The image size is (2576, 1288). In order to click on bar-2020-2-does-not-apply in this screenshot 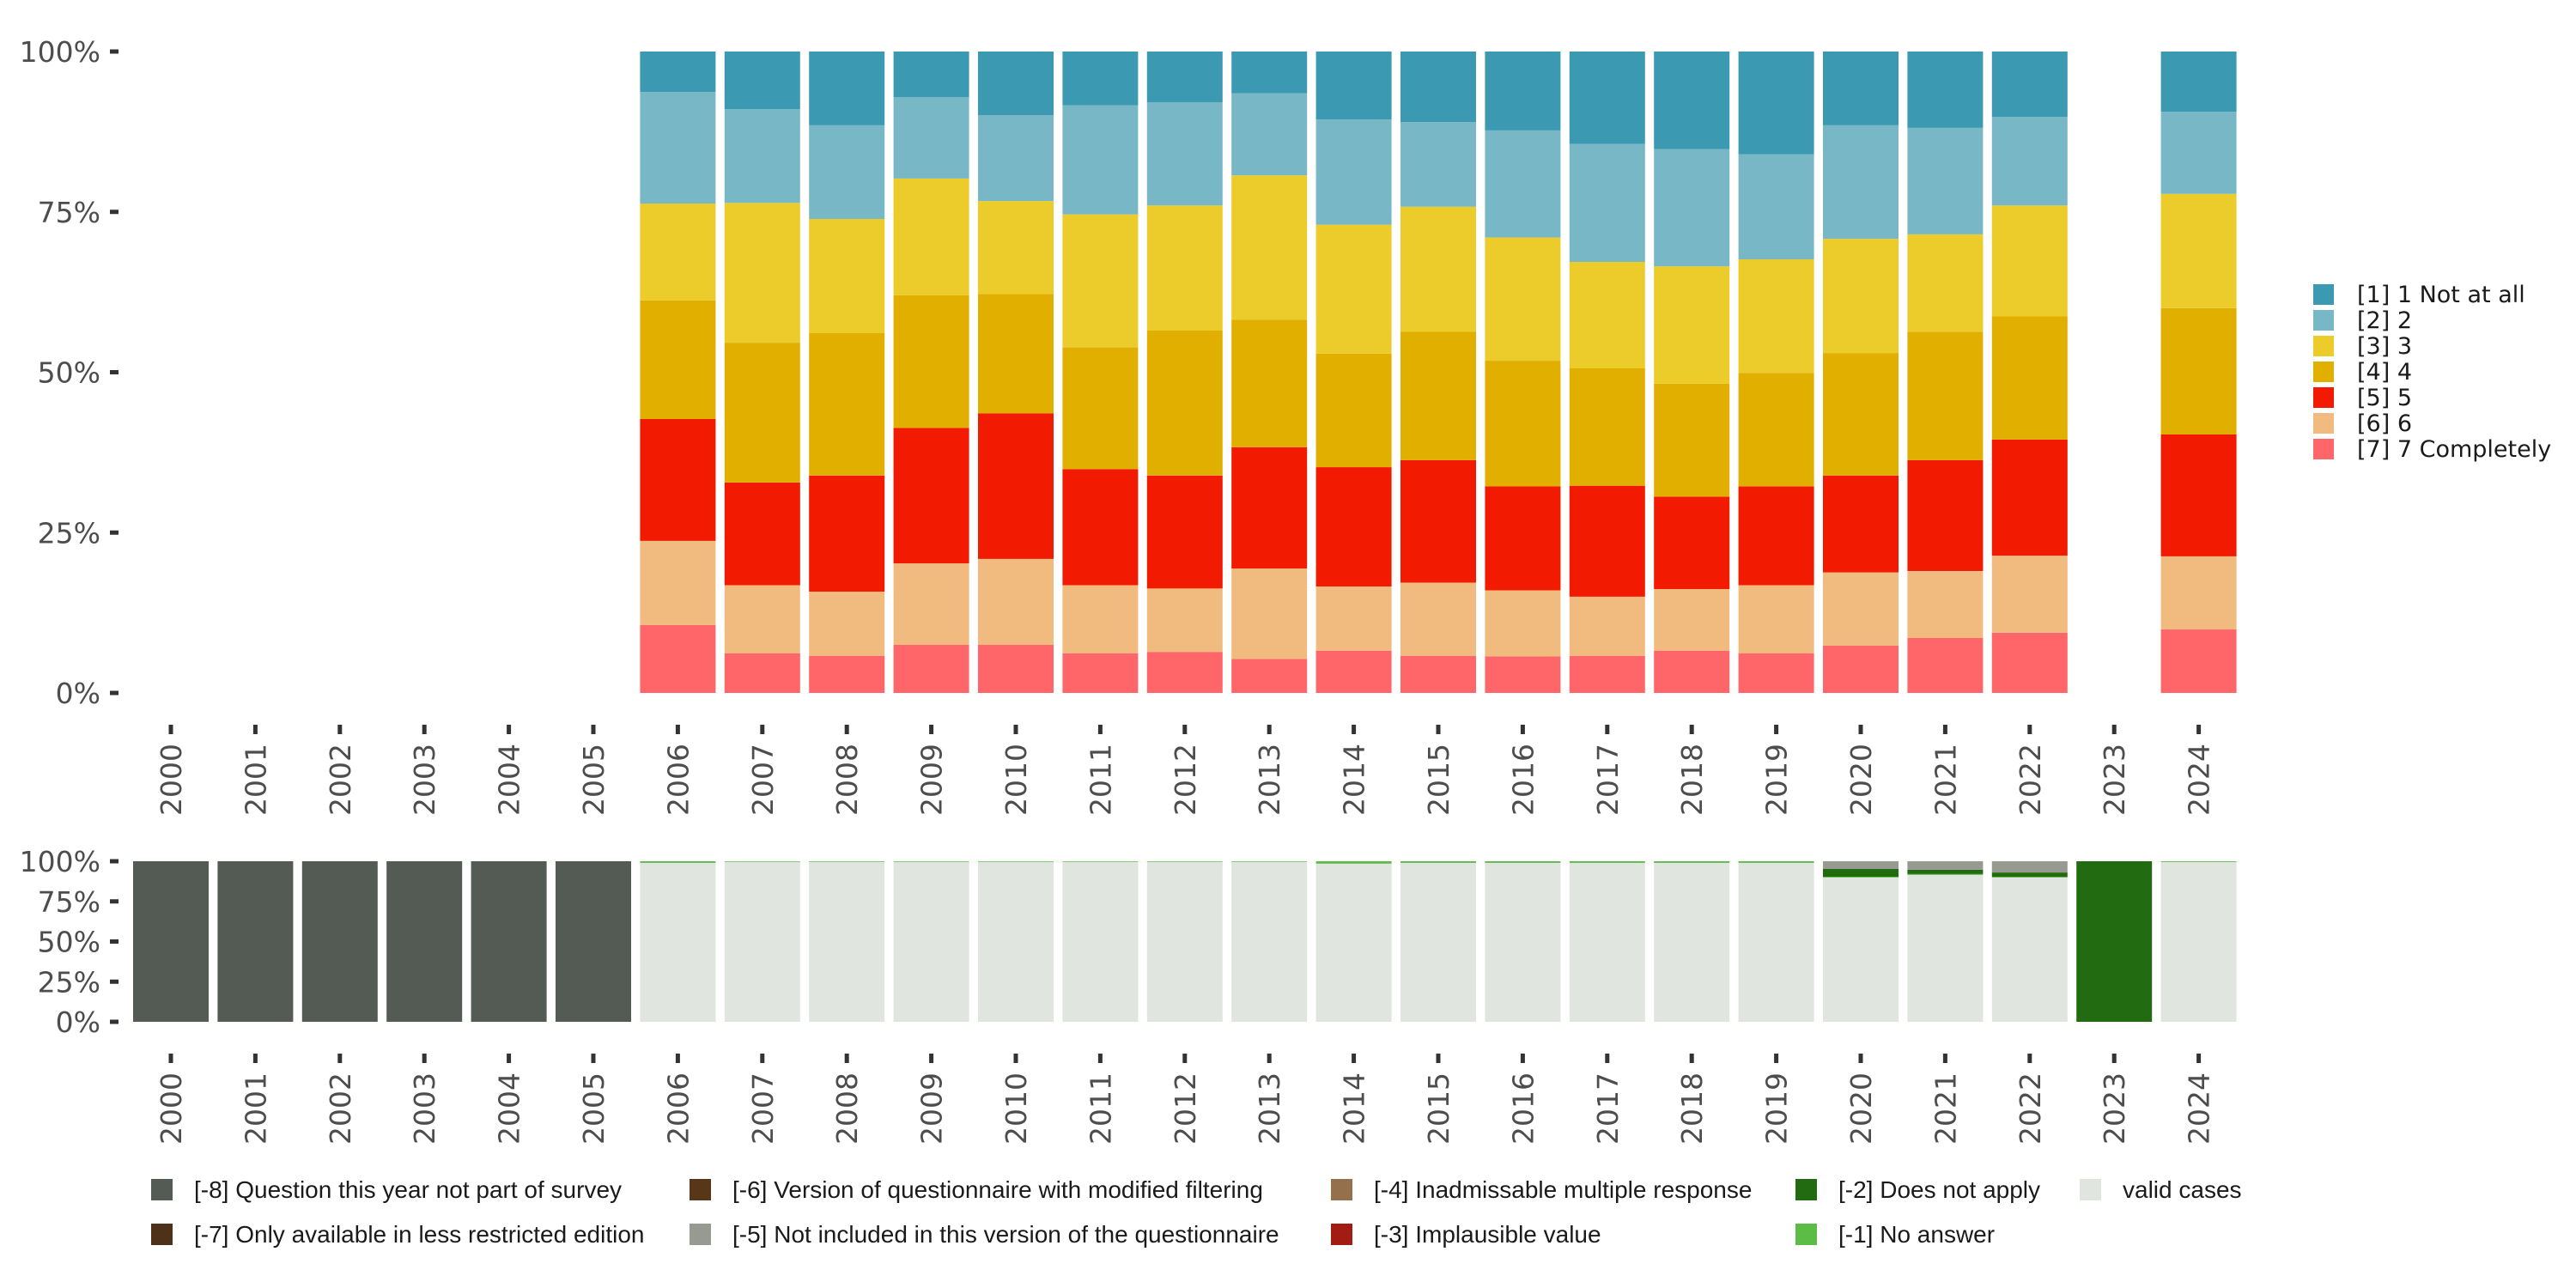, I will do `click(1861, 873)`.